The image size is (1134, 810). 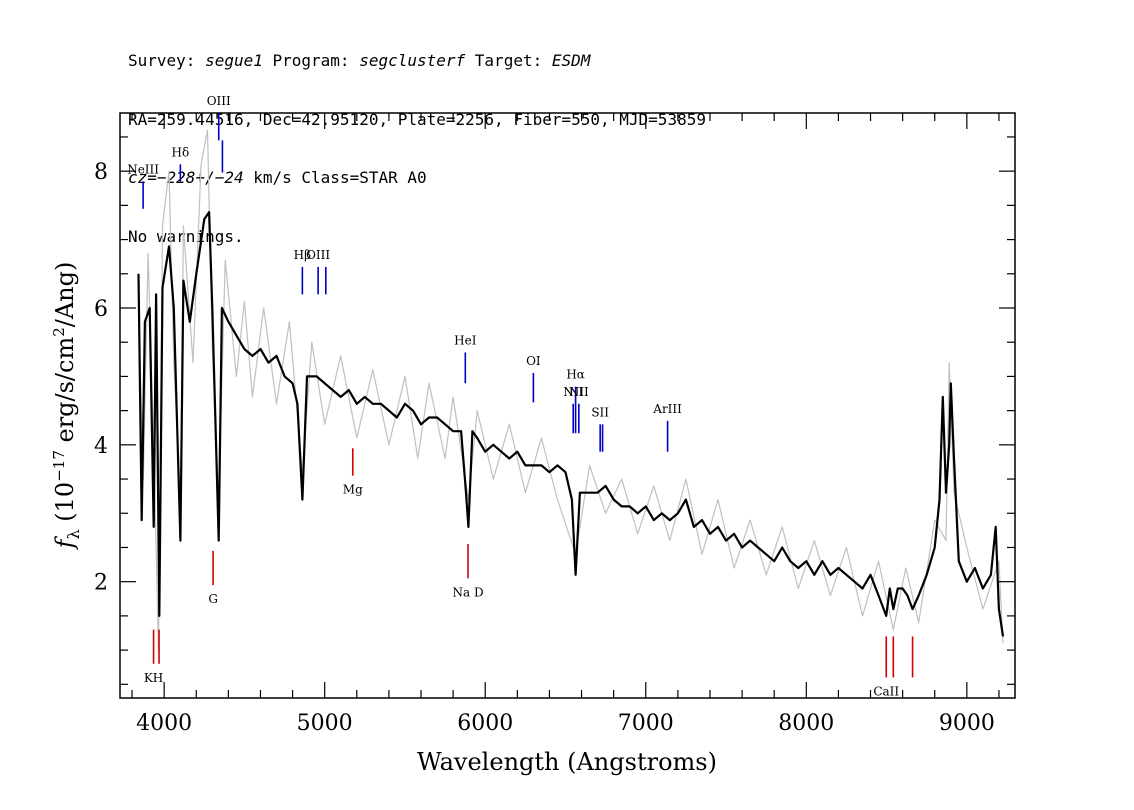 I want to click on absorption-line-label: CaII, so click(x=886, y=691).